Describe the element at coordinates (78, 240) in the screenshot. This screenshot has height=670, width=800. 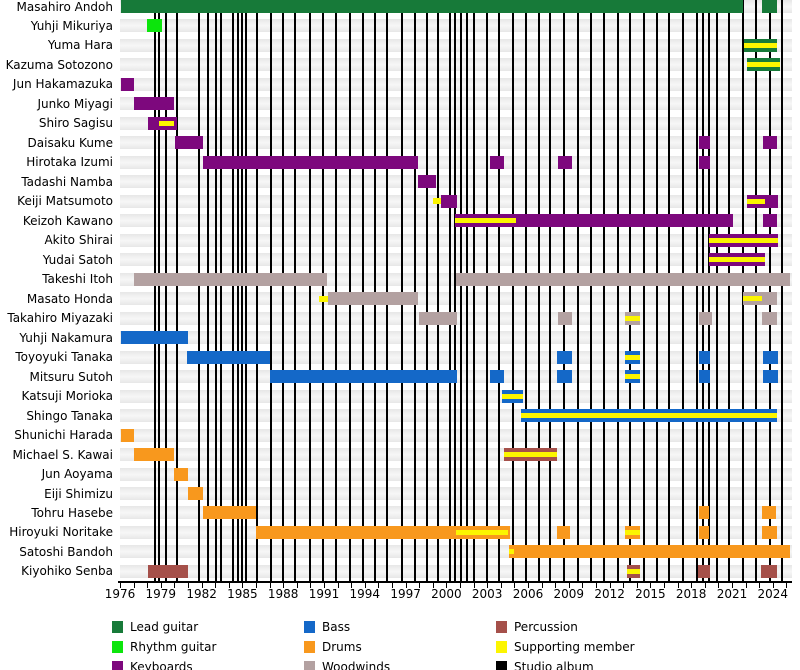
I see `member-label: Akito Shirai` at that location.